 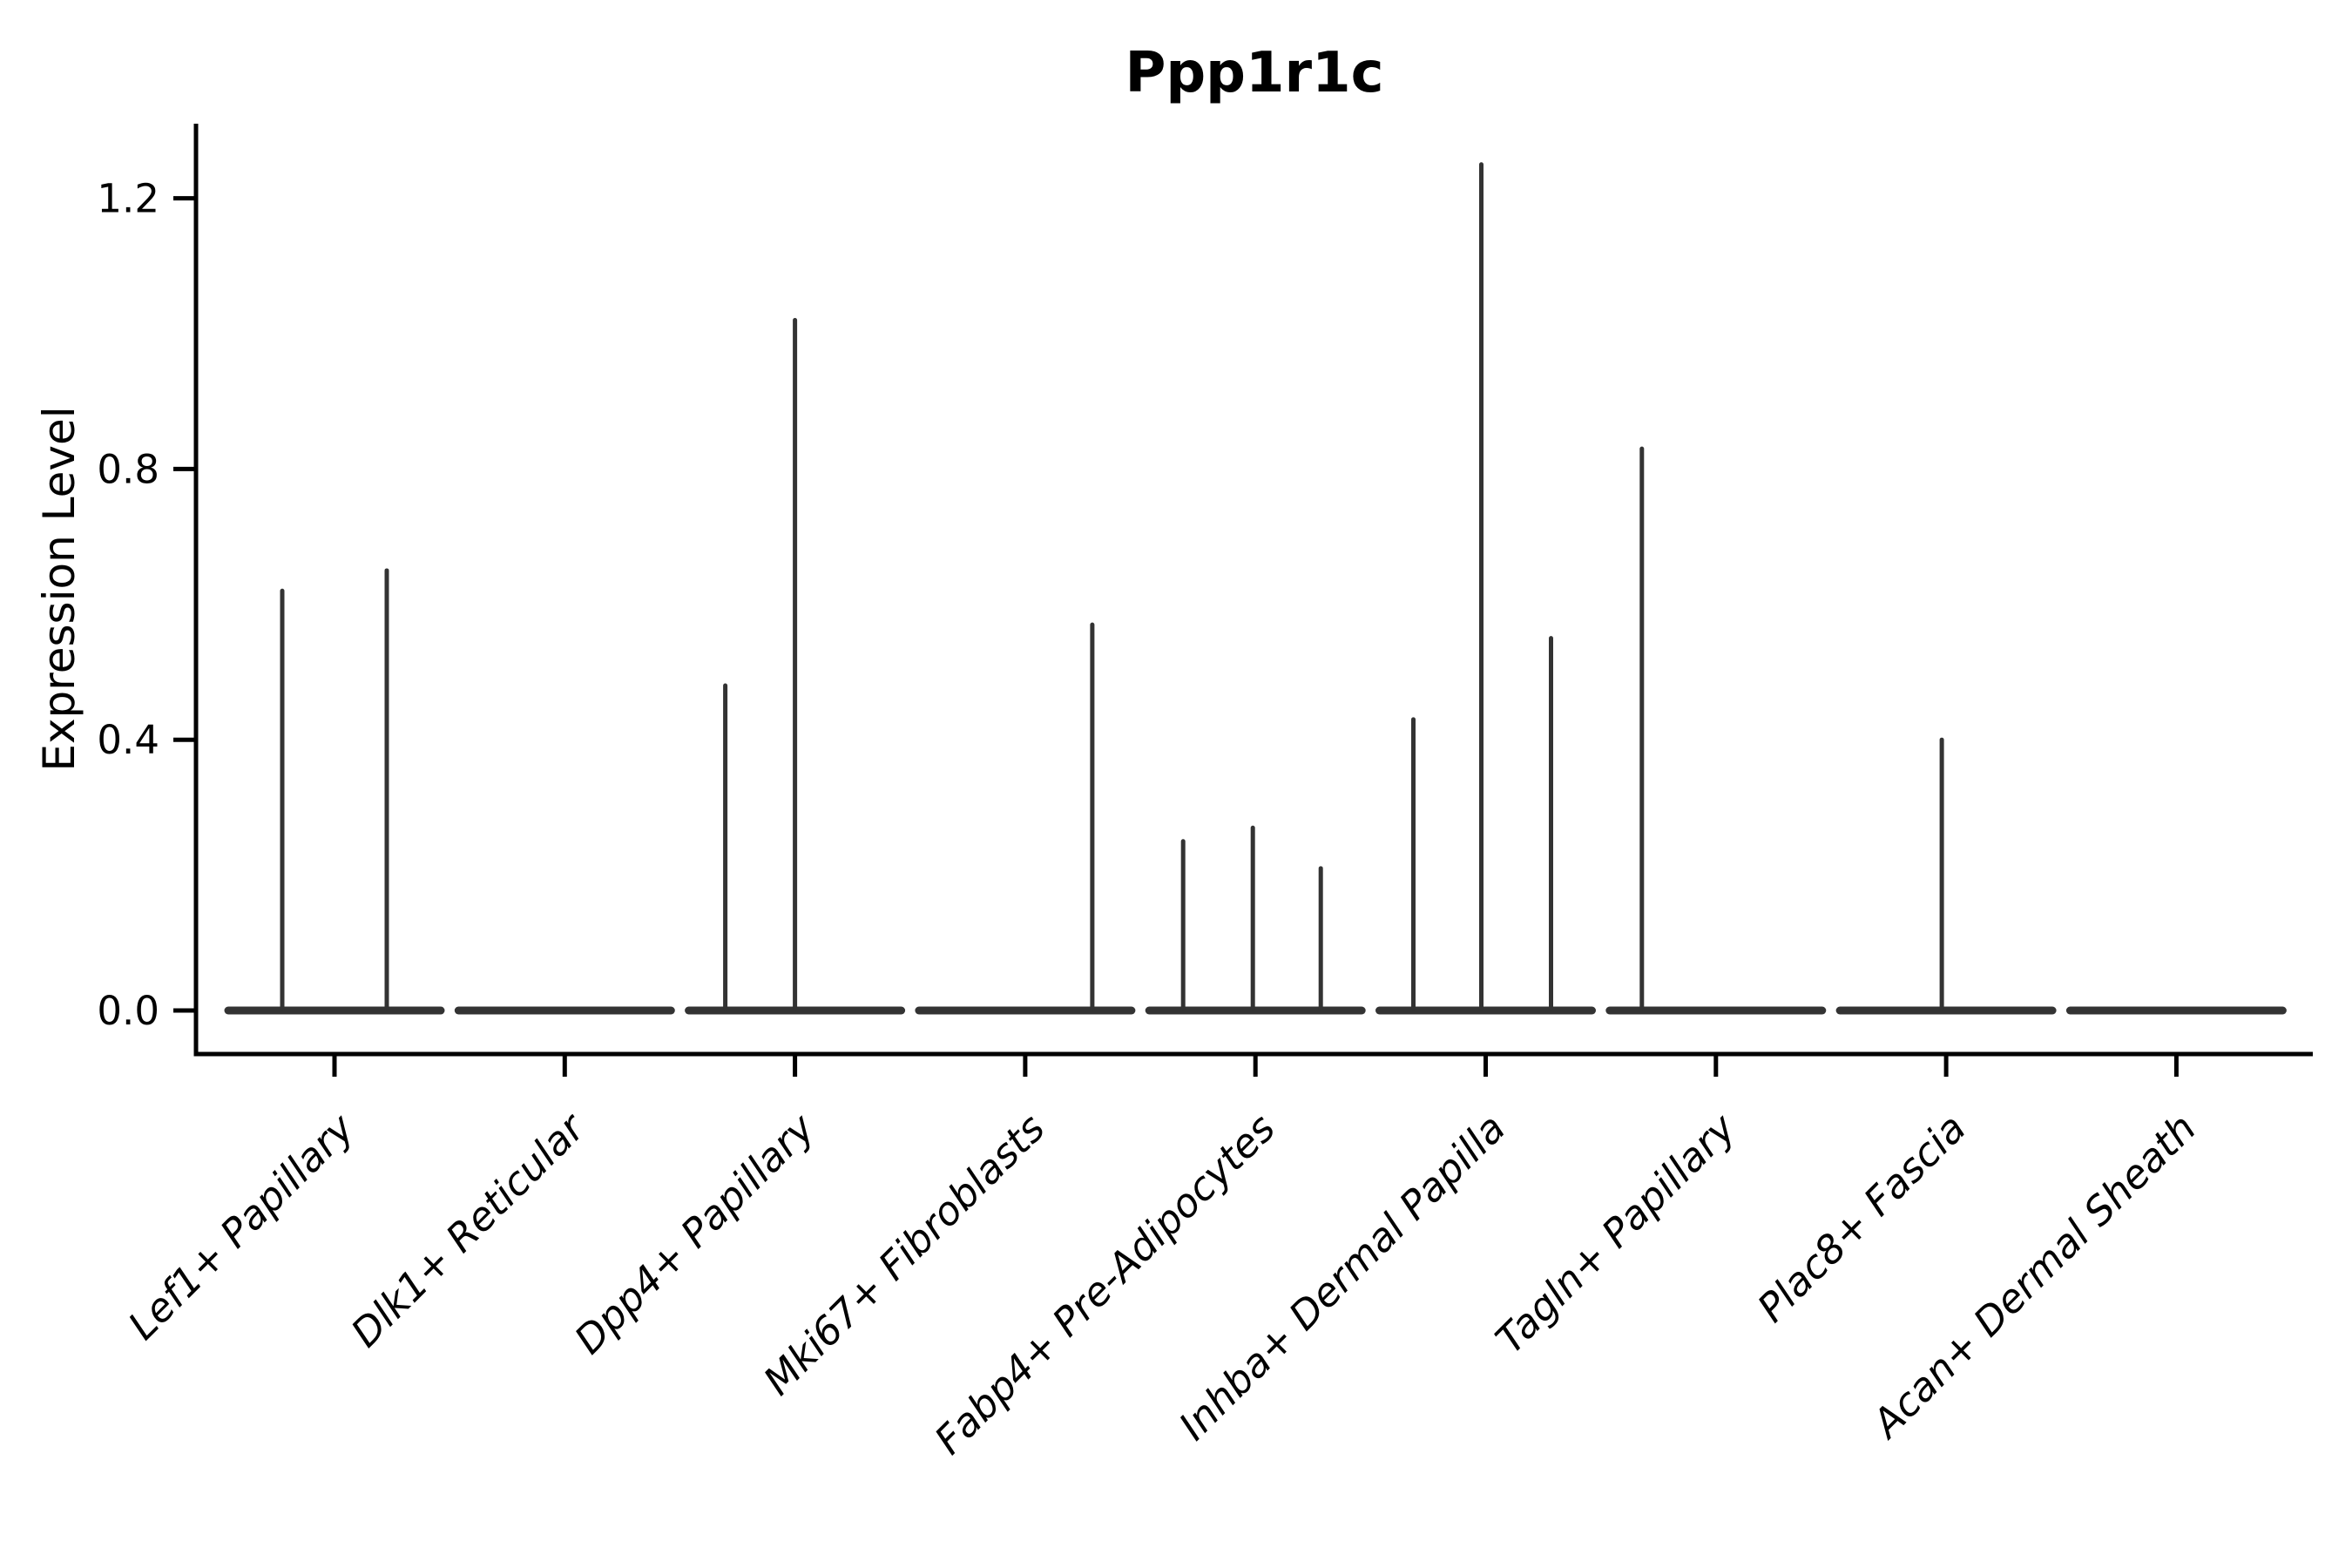 What do you see at coordinates (128, 1011) in the screenshot?
I see `y-tick-label: 0.0` at bounding box center [128, 1011].